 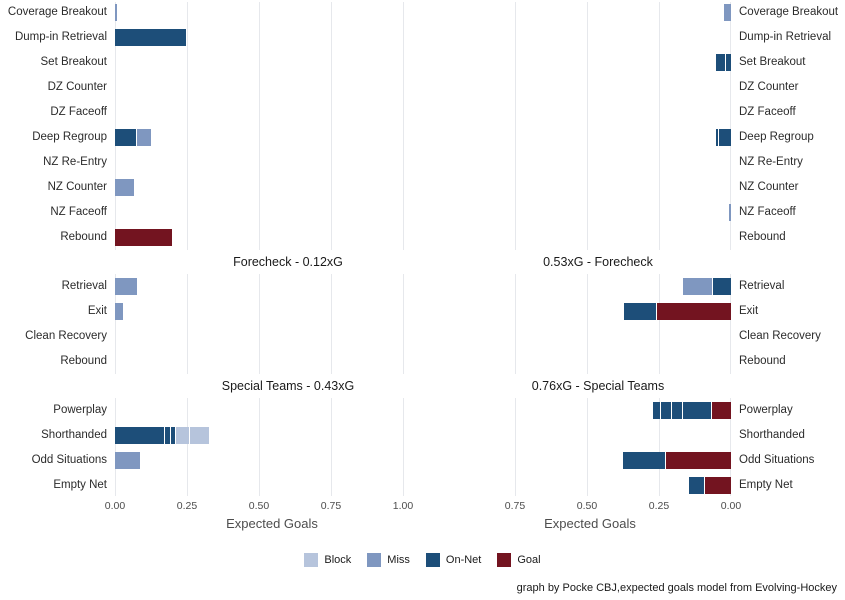 I want to click on row-label-right: DZ Counter, so click(x=769, y=87).